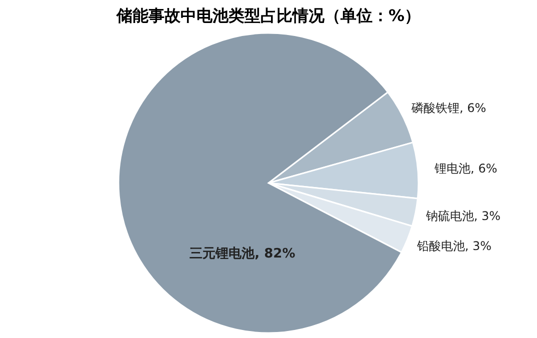  What do you see at coordinates (462, 215) in the screenshot?
I see `slice-label: 钠硫电池, 3%` at bounding box center [462, 215].